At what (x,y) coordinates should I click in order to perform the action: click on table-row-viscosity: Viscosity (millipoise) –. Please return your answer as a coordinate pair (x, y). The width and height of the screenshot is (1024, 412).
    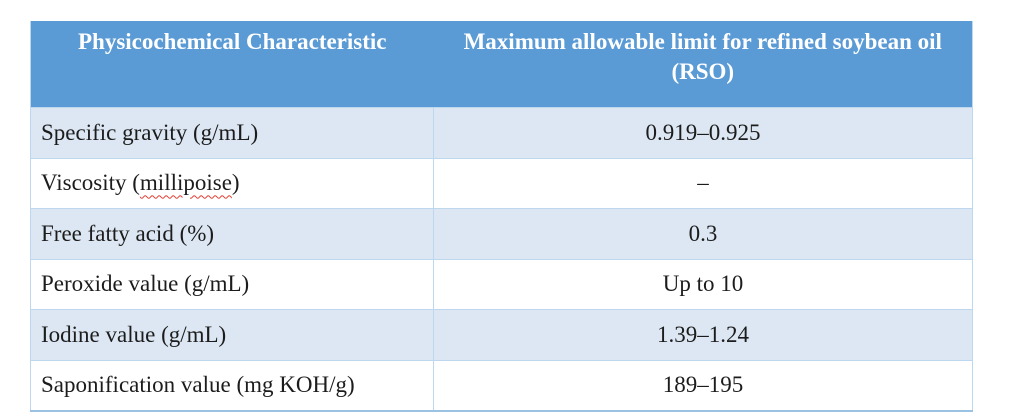
    Looking at the image, I should click on (501, 183).